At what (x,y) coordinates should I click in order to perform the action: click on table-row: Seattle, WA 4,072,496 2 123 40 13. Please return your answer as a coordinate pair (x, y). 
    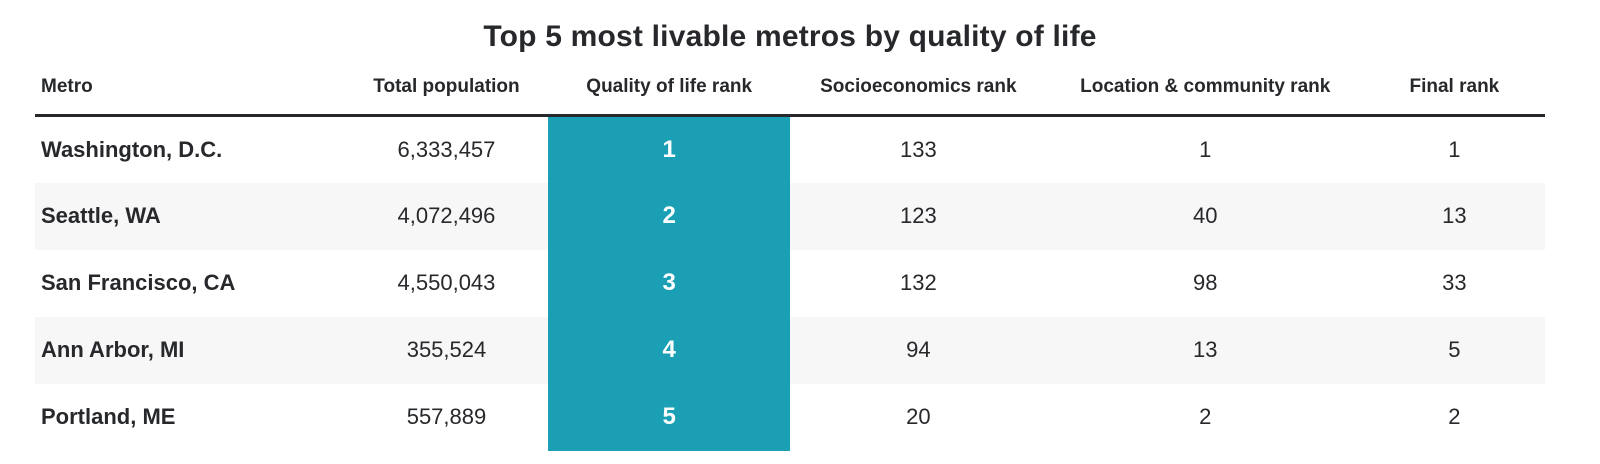
    Looking at the image, I should click on (790, 216).